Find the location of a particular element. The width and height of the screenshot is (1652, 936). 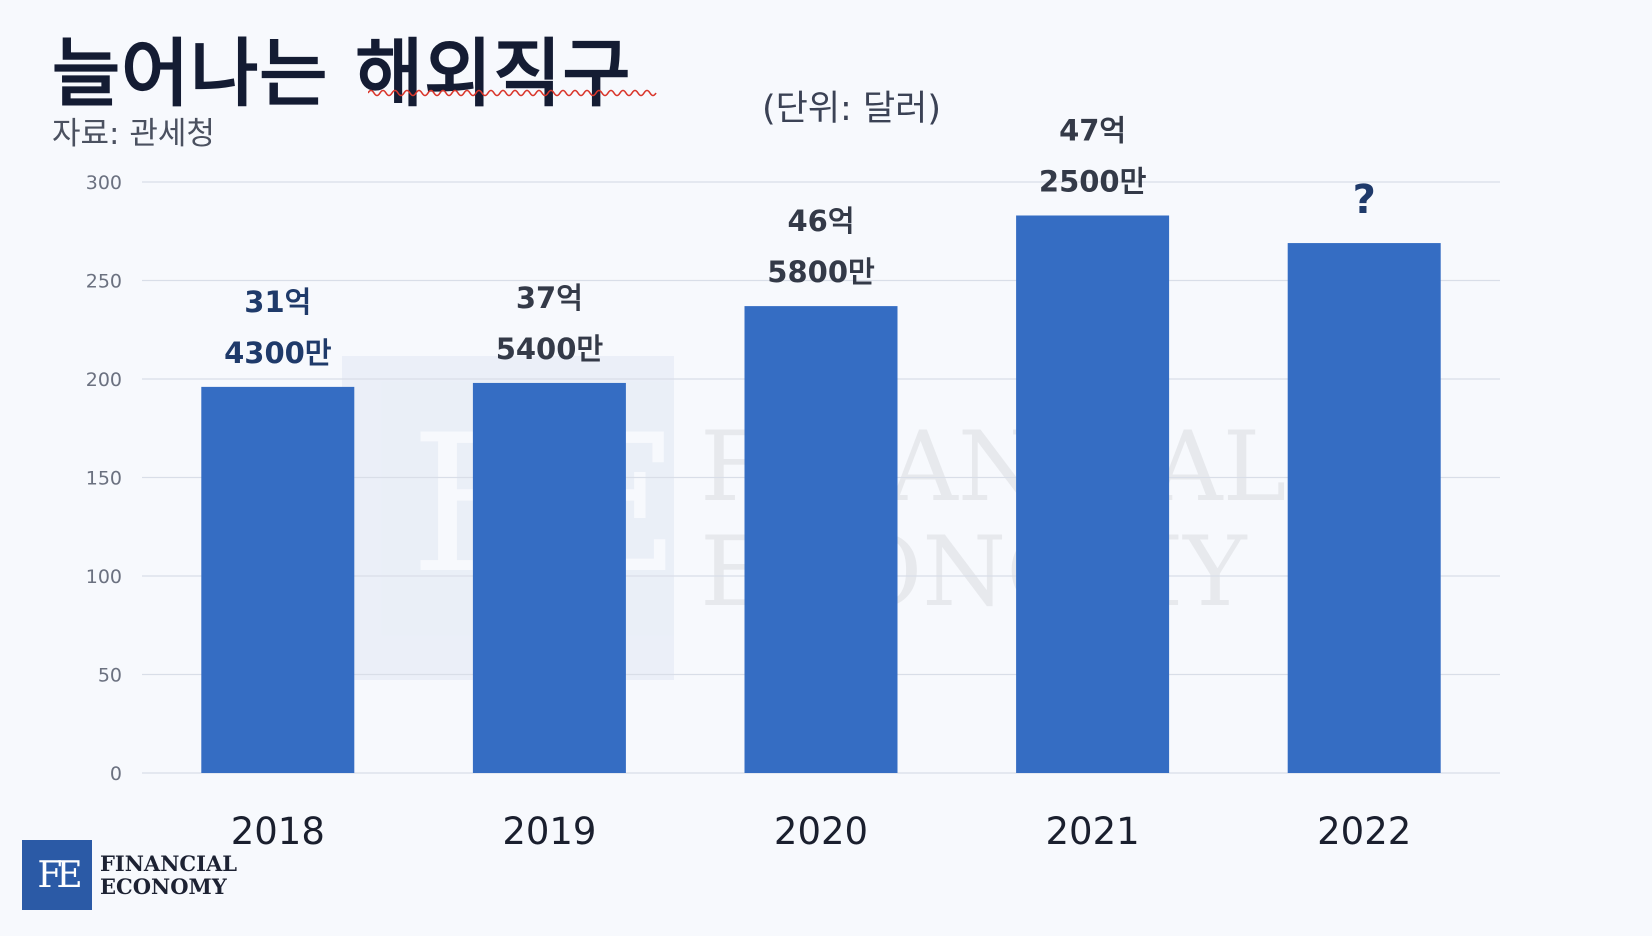

data-label-amount-sub: 5800만 is located at coordinates (821, 272).